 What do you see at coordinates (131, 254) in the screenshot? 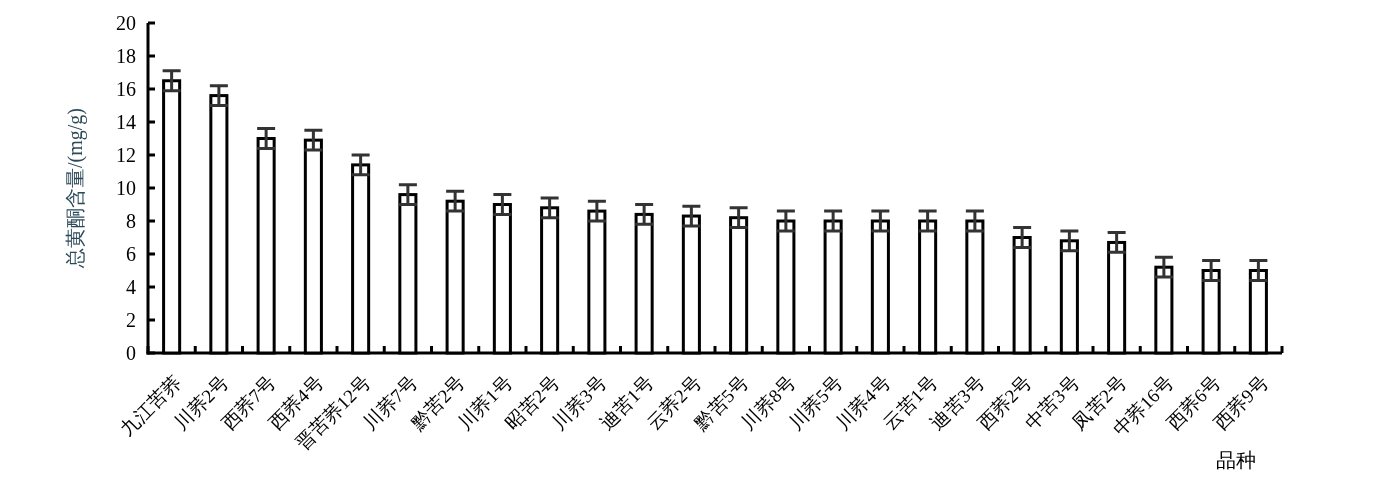
I see `y-tick-label: 6` at bounding box center [131, 254].